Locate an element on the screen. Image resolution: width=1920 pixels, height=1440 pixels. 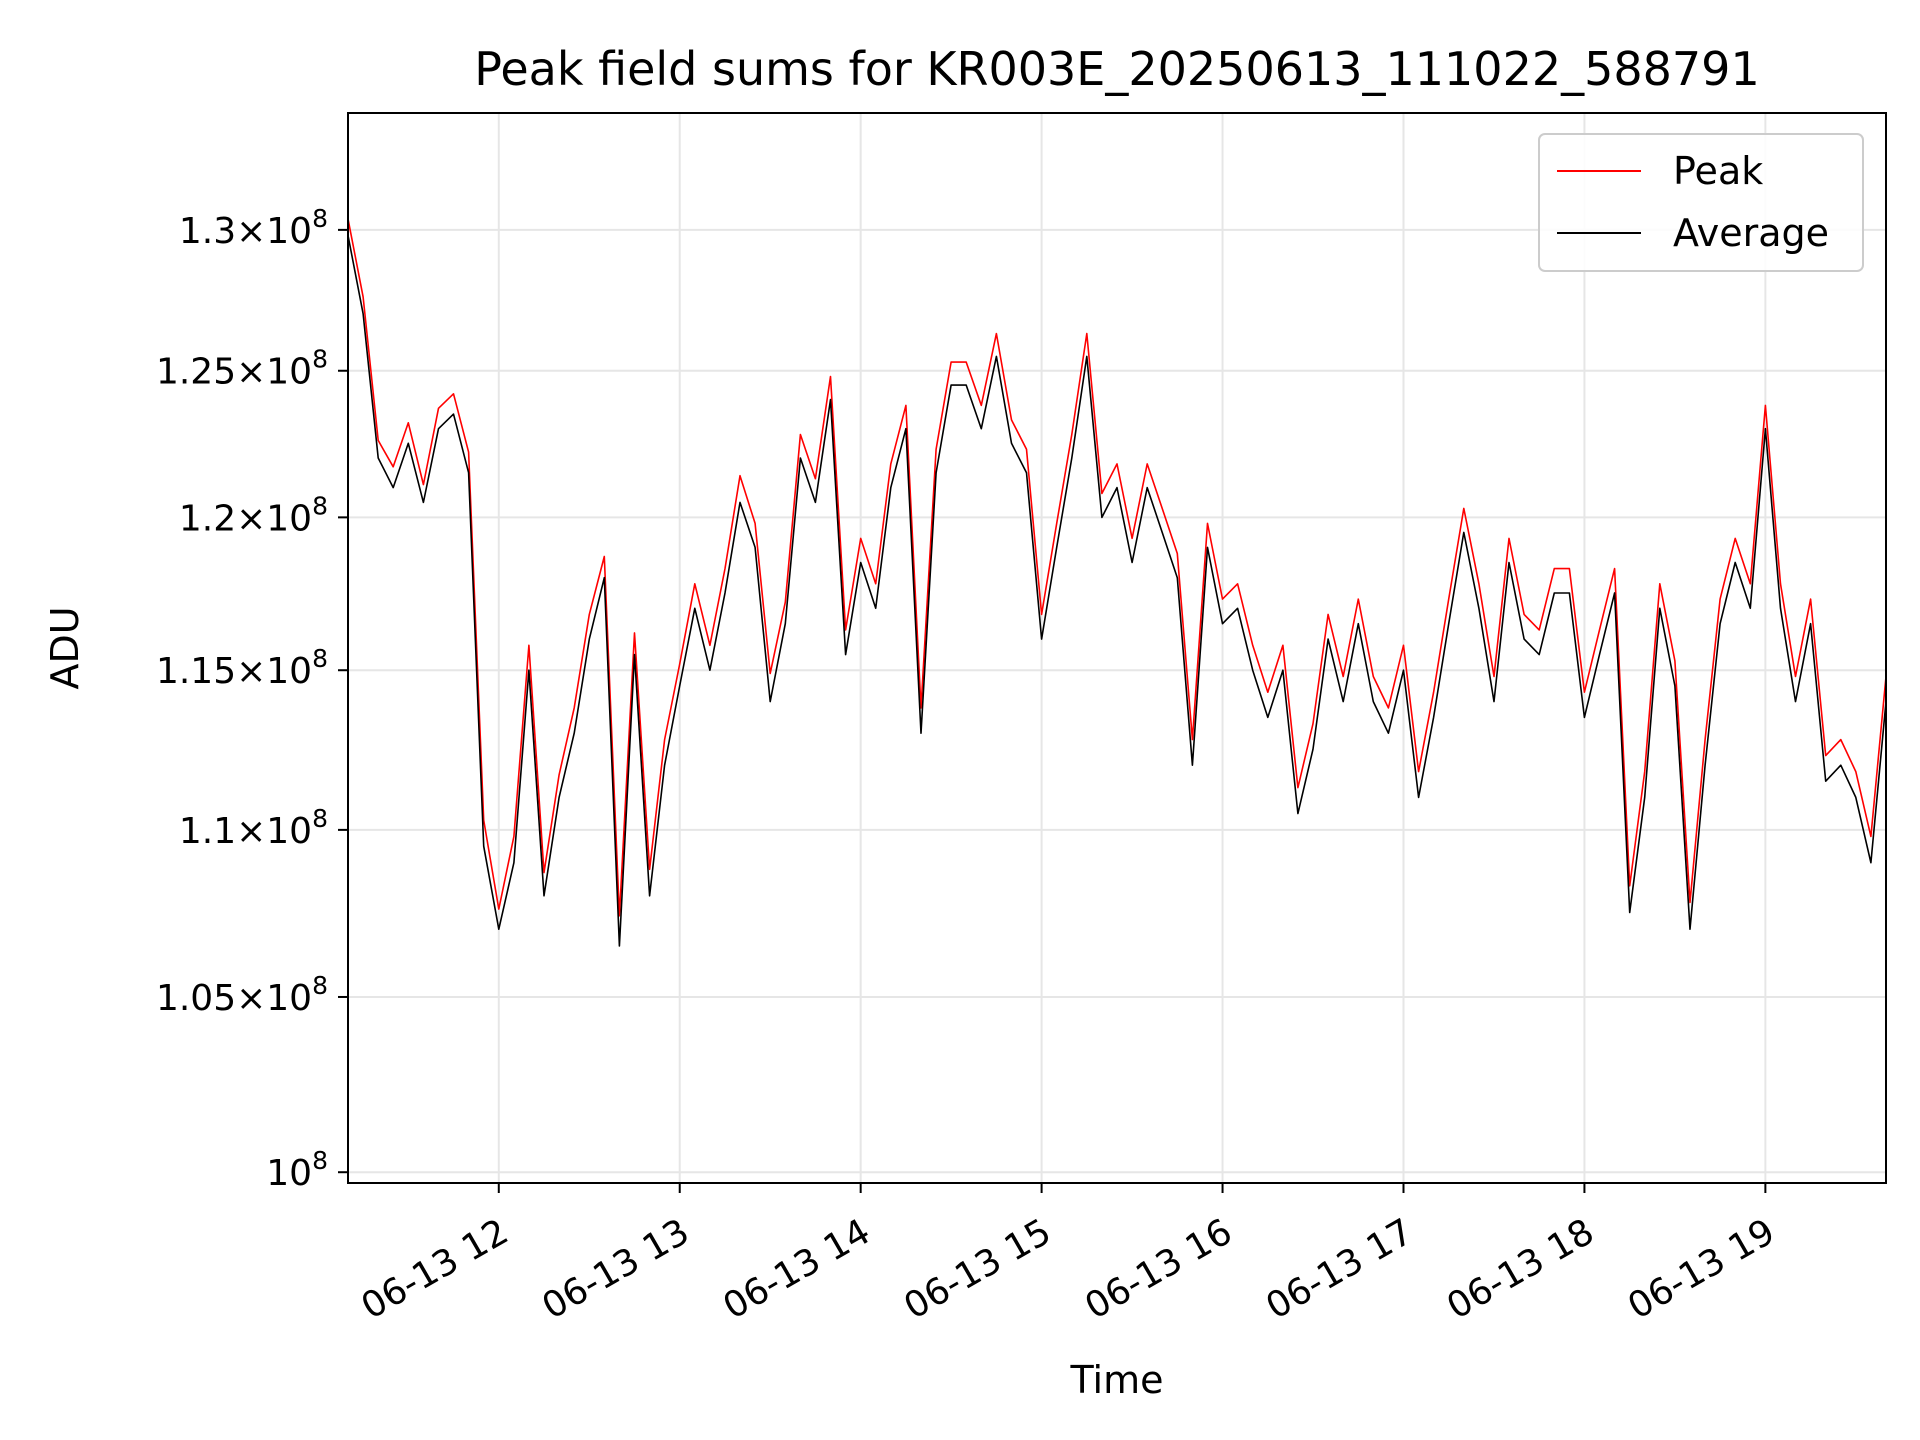
y-tick-label: 1.1×108 is located at coordinates (253, 828).